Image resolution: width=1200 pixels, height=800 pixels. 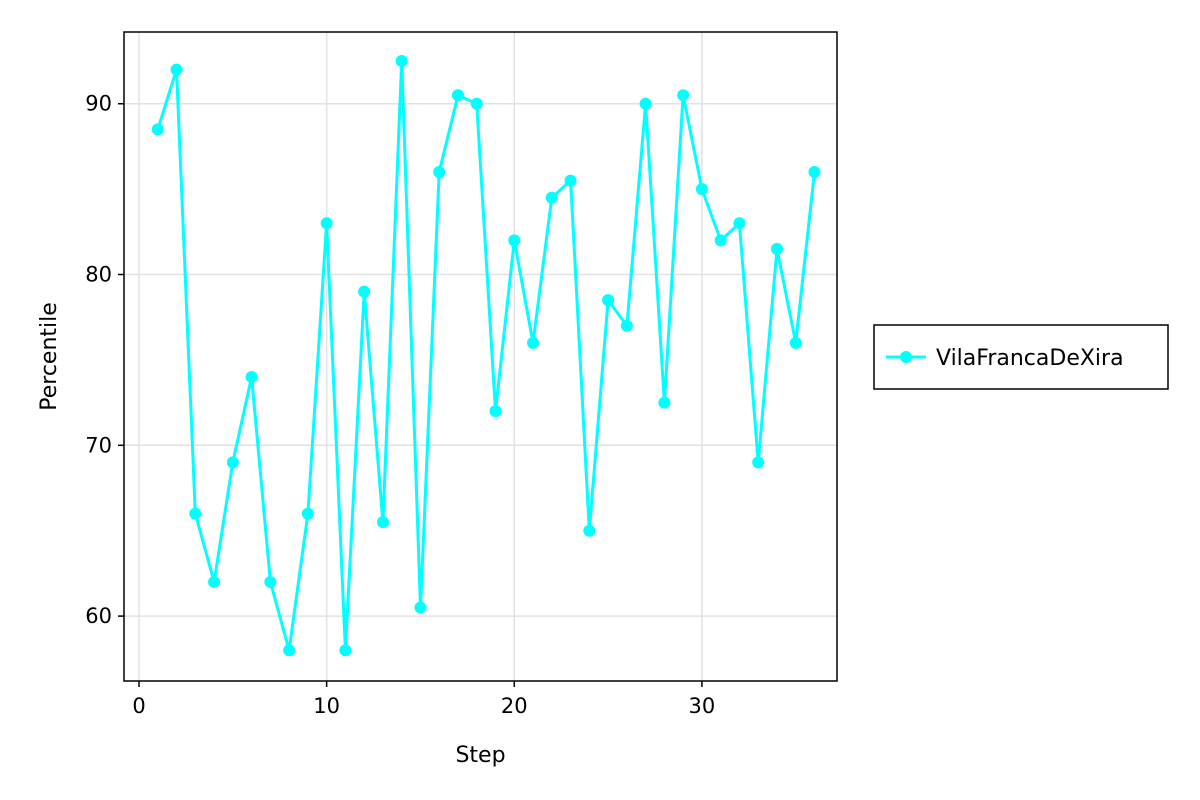 What do you see at coordinates (1030, 358) in the screenshot?
I see `legend-label: VilaFrancaDeXira` at bounding box center [1030, 358].